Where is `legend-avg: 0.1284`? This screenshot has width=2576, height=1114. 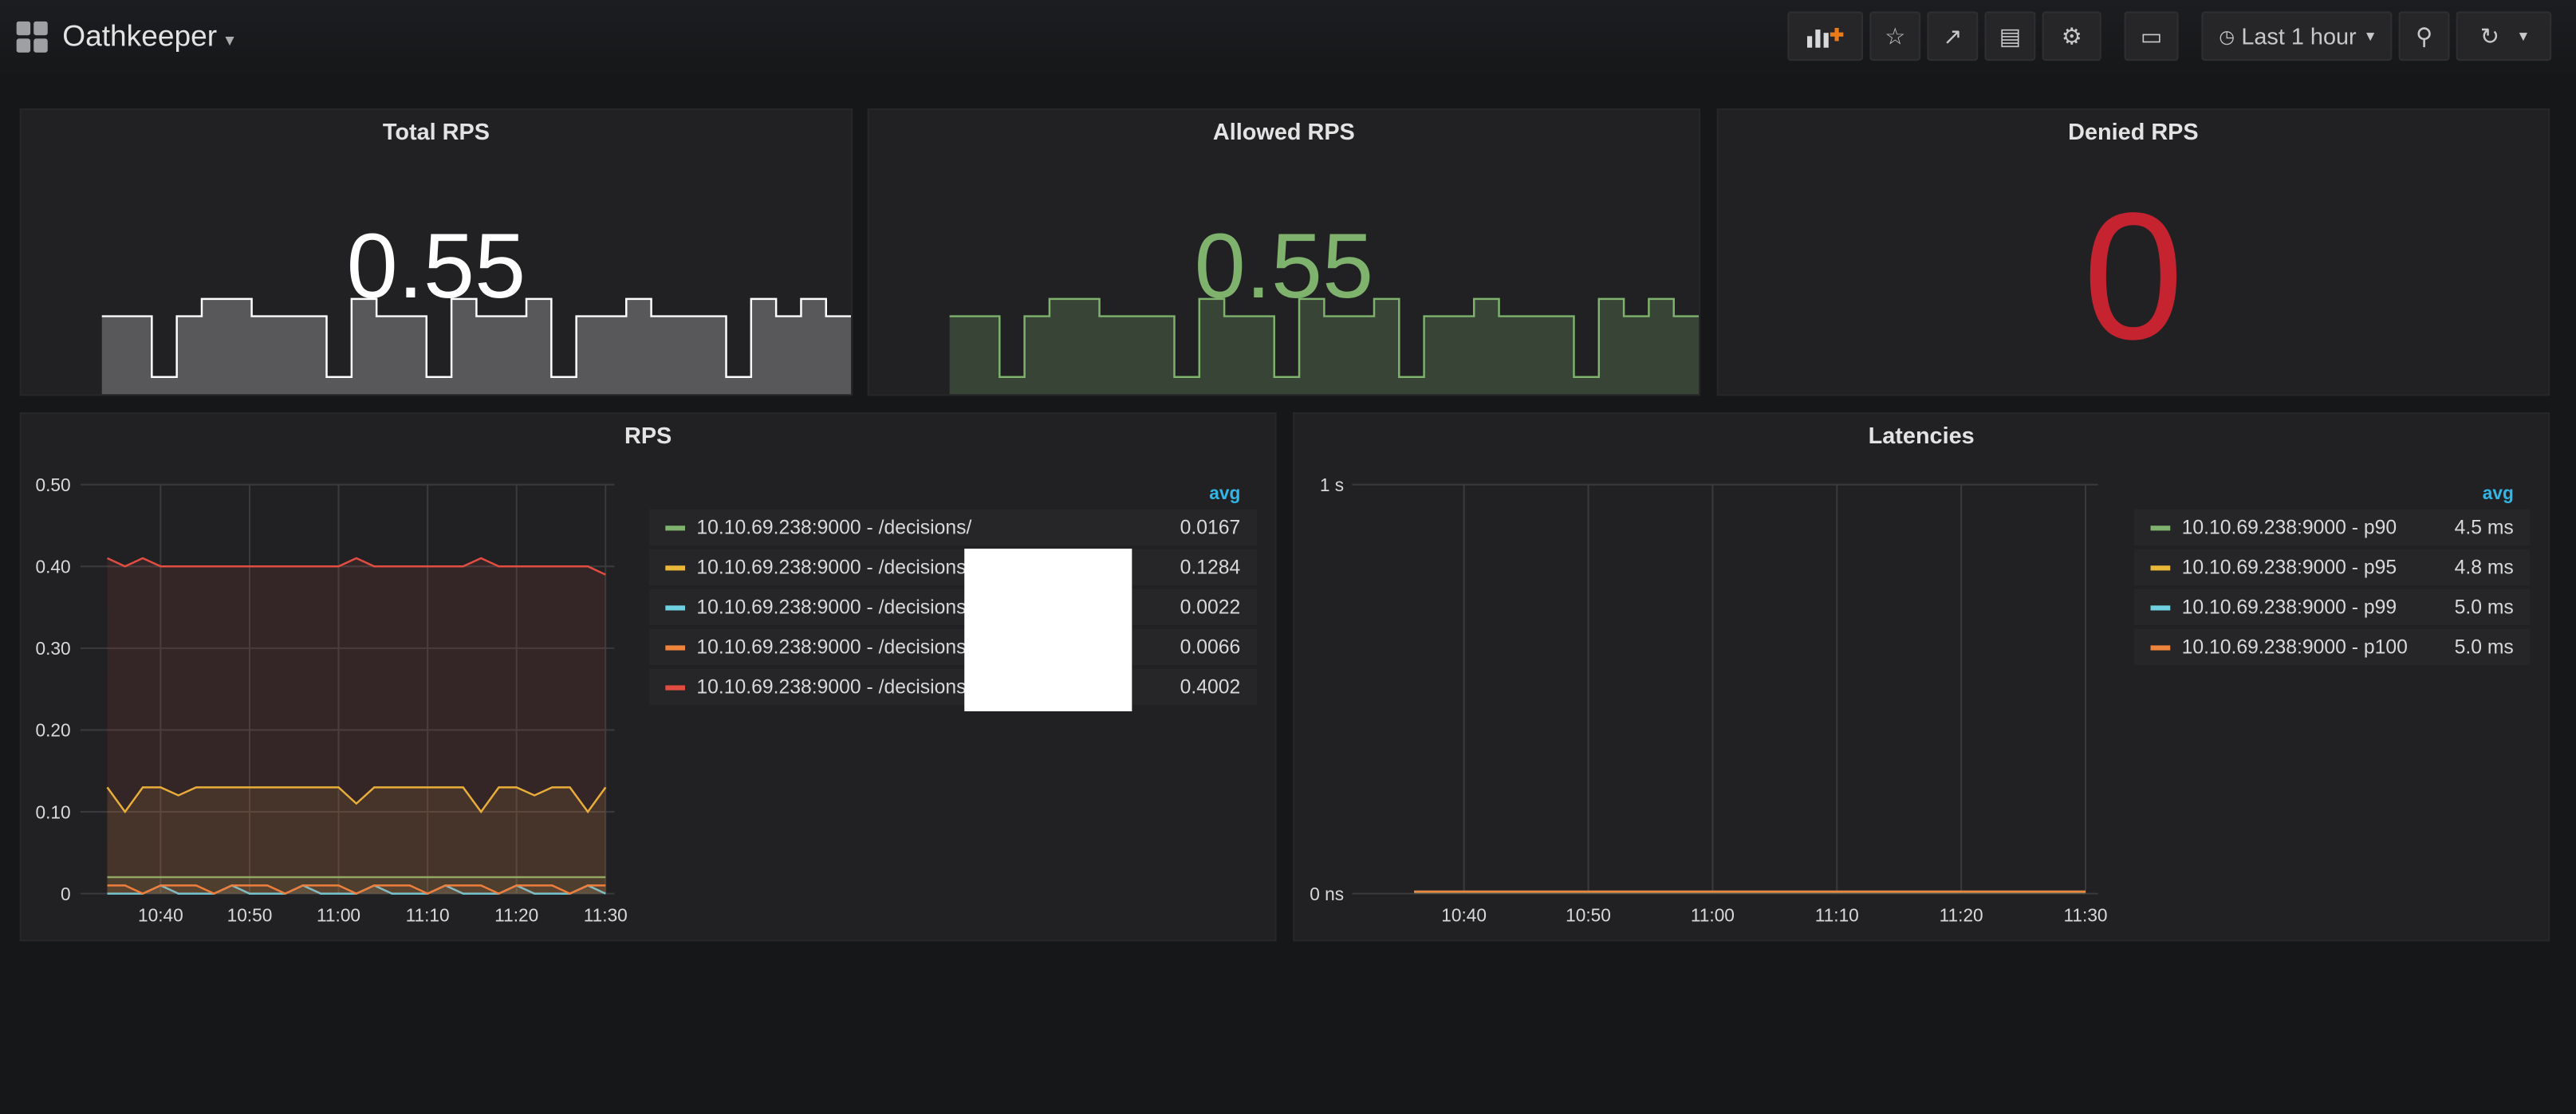
legend-avg: 0.1284 is located at coordinates (1210, 568).